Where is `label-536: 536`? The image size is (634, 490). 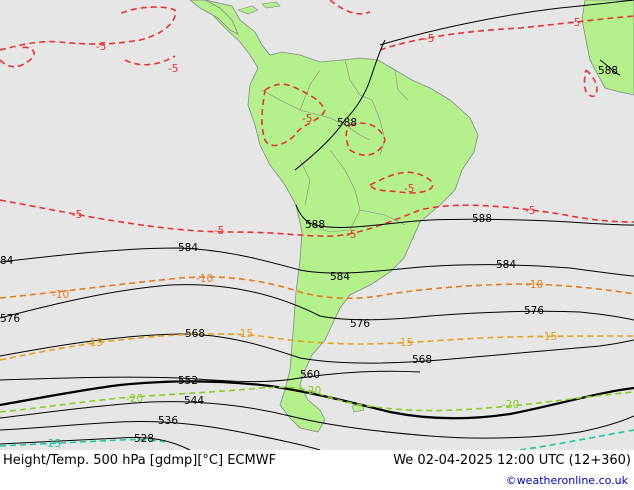 label-536: 536 is located at coordinates (168, 421).